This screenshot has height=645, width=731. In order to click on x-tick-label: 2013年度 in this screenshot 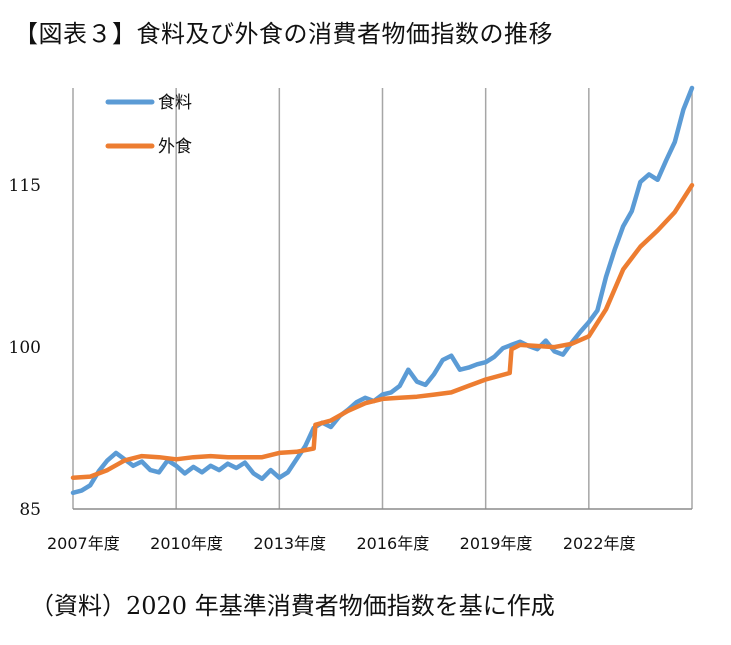, I will do `click(289, 543)`.